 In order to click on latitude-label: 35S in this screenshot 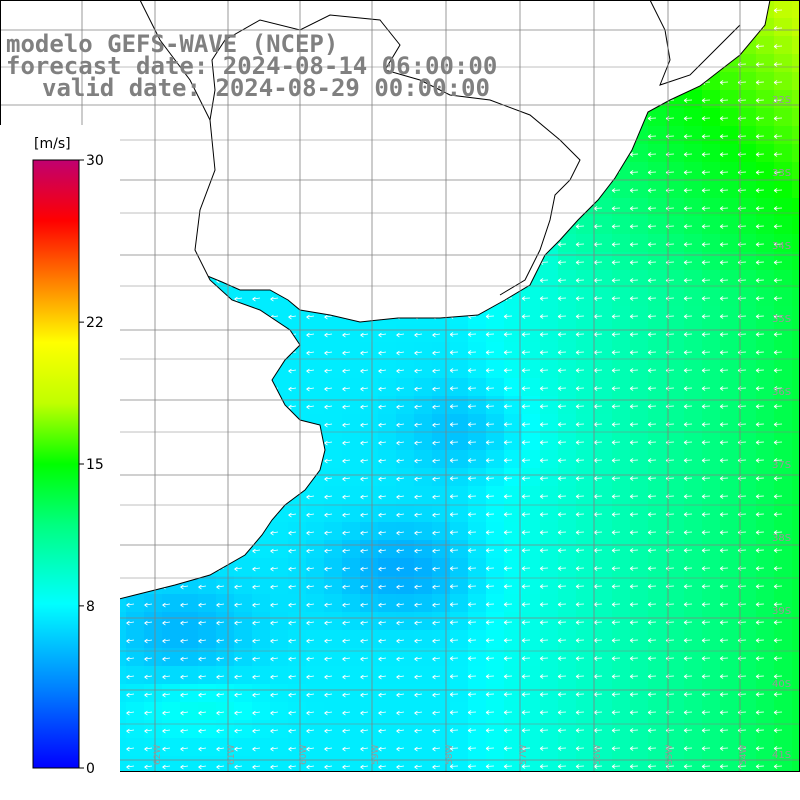, I will do `click(781, 319)`.